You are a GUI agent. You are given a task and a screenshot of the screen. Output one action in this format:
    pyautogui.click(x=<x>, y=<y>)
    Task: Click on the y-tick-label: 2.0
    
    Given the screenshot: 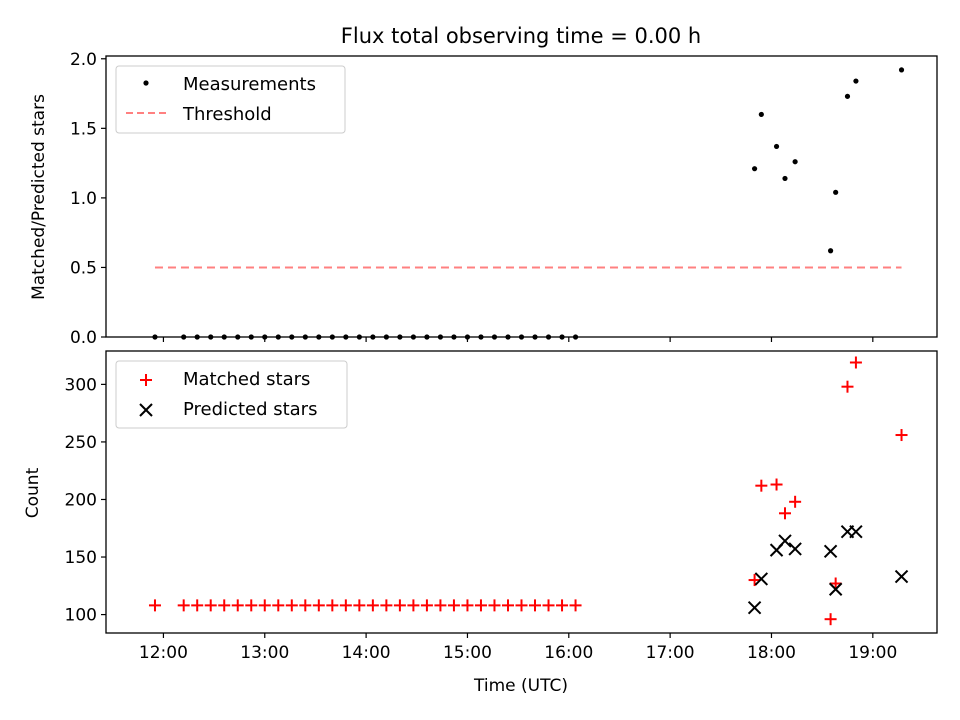 What is the action you would take?
    pyautogui.click(x=83, y=60)
    